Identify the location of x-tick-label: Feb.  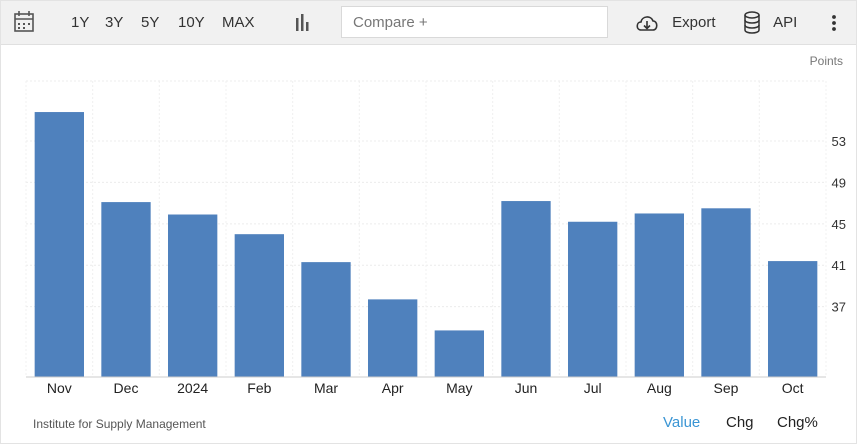
(259, 388).